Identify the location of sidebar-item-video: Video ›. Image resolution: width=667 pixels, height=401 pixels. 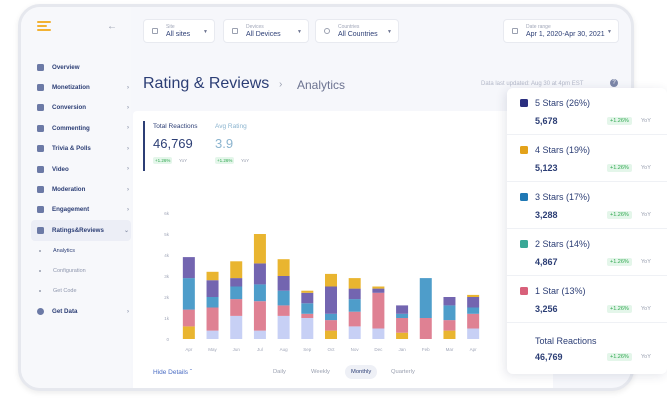
(81, 169).